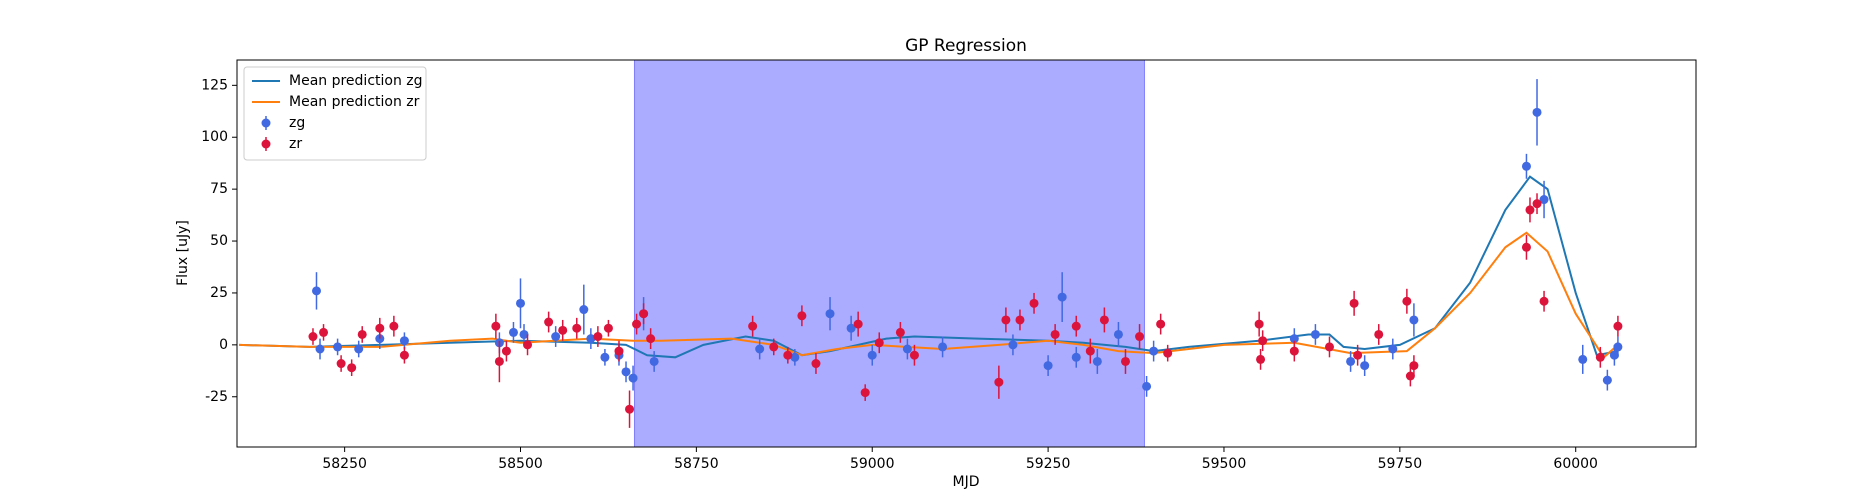  What do you see at coordinates (214, 85) in the screenshot?
I see `y-tick-label: 125` at bounding box center [214, 85].